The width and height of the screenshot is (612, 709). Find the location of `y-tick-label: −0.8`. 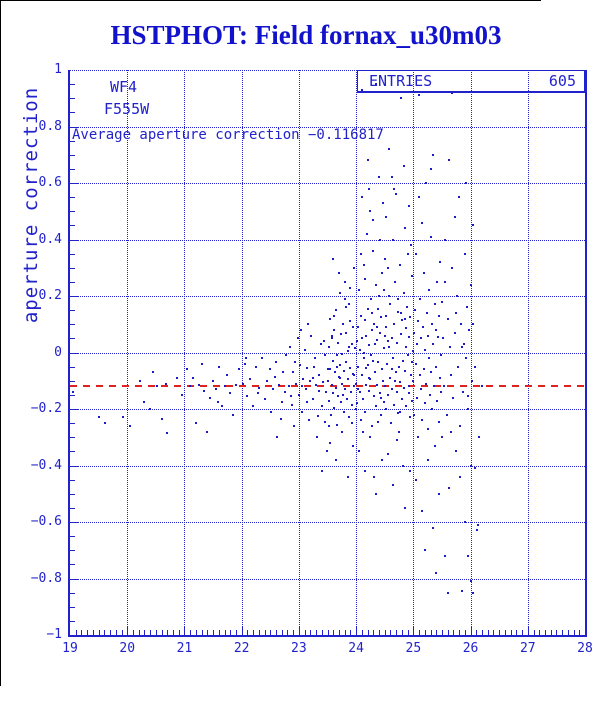

y-tick-label: −0.8 is located at coordinates (46, 578).